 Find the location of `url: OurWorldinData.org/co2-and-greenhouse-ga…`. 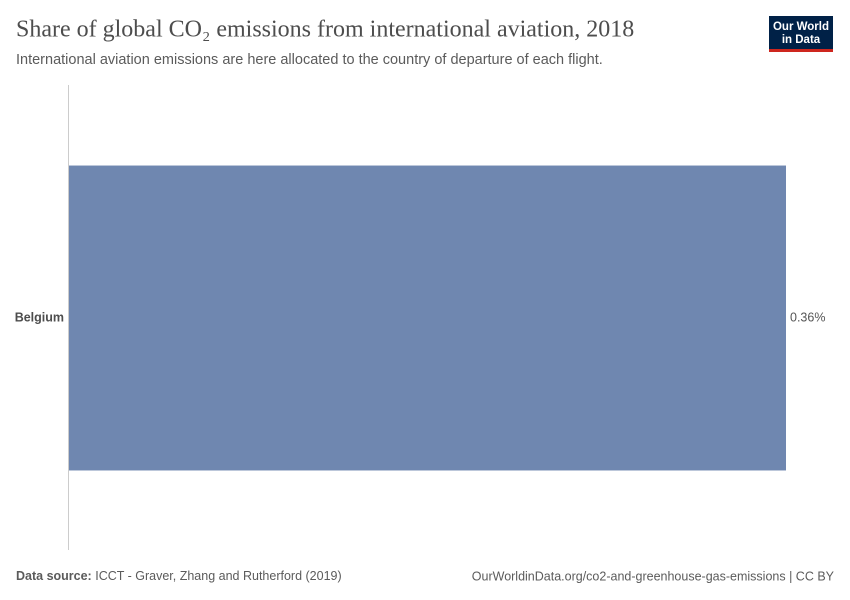

url: OurWorldinData.org/co2-and-greenhouse-ga… is located at coordinates (653, 576).